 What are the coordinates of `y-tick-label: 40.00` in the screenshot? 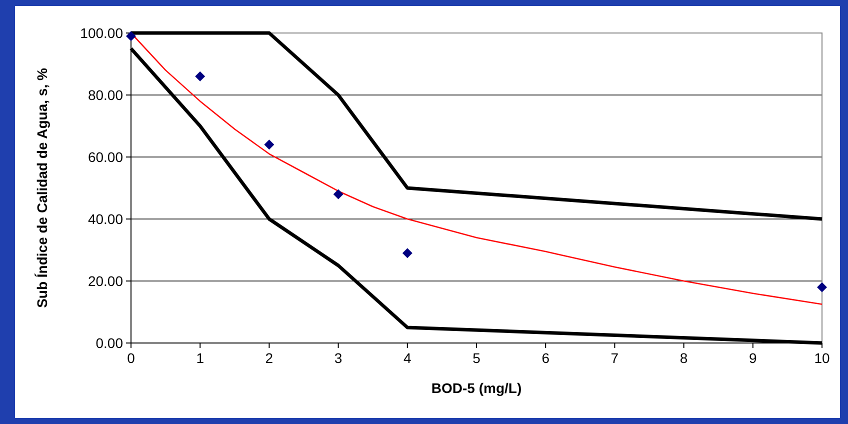 It's located at (106, 218).